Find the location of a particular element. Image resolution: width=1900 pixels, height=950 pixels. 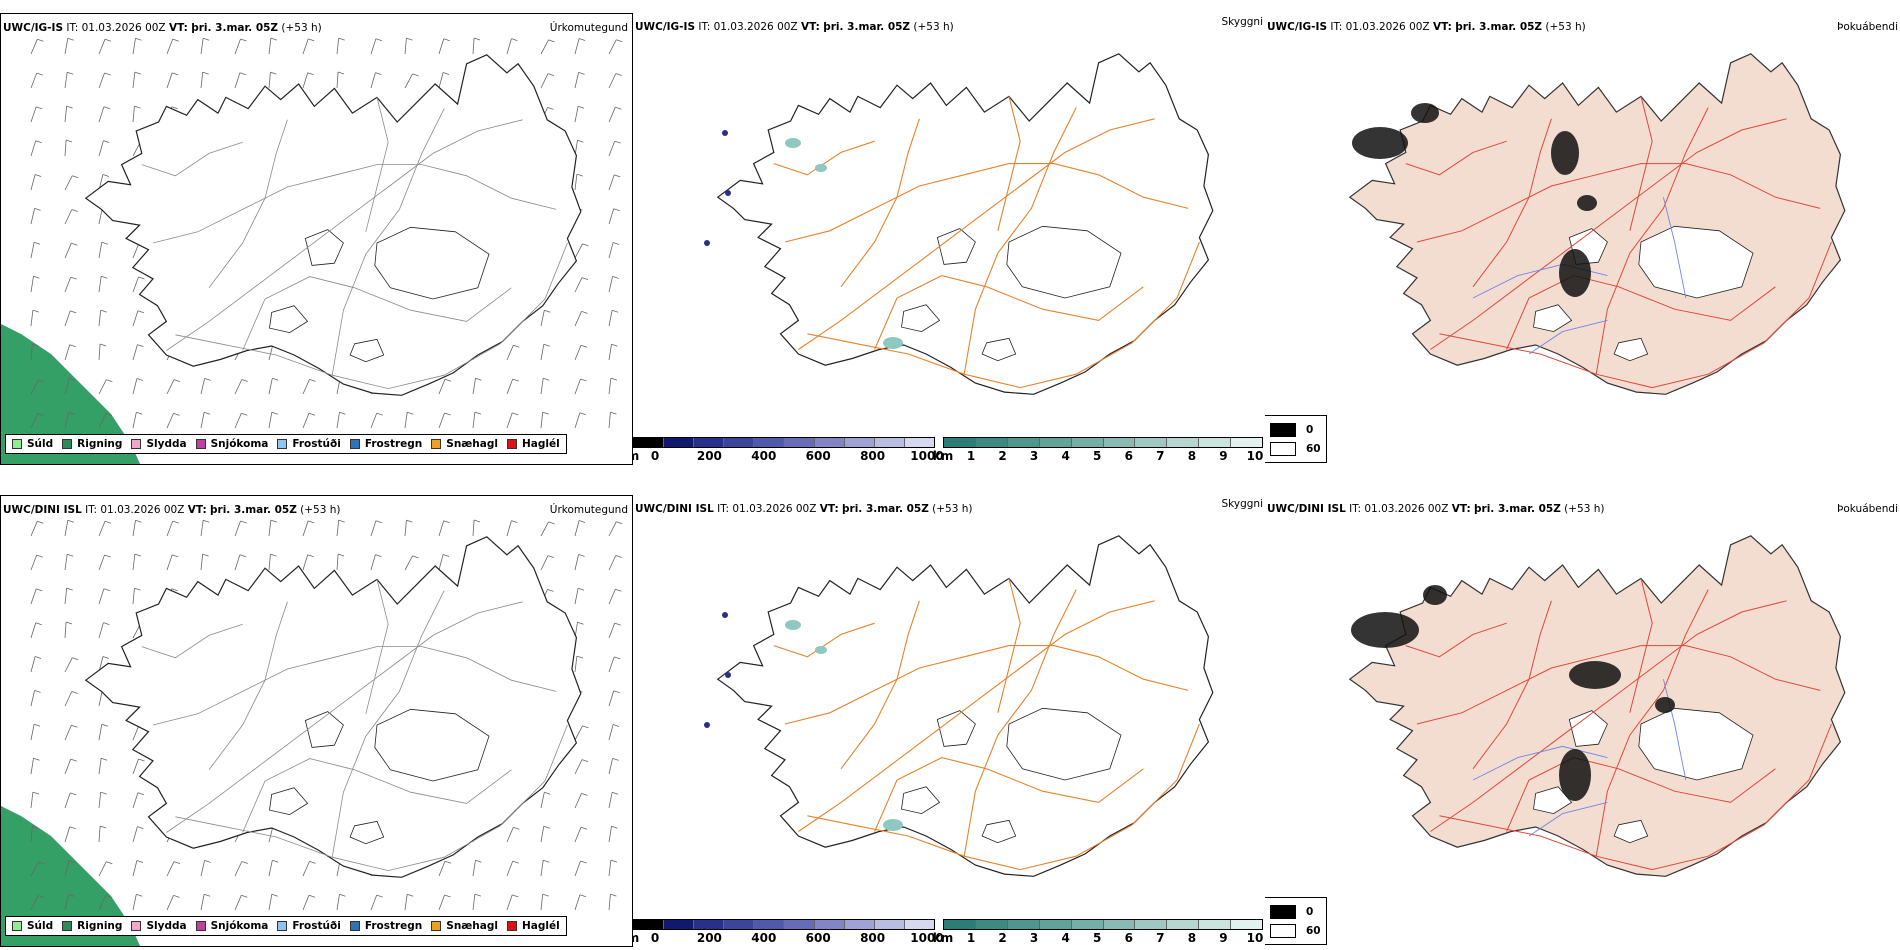

fog-index-legend: 0 60 is located at coordinates (1296, 921).